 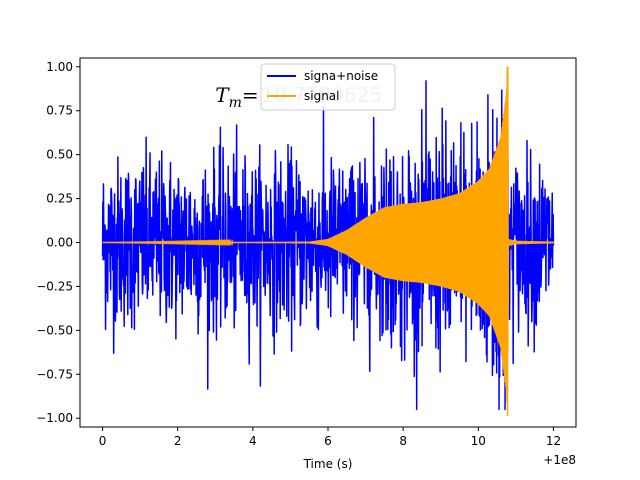 I want to click on x-tick-label-4: 8, so click(x=403, y=441).